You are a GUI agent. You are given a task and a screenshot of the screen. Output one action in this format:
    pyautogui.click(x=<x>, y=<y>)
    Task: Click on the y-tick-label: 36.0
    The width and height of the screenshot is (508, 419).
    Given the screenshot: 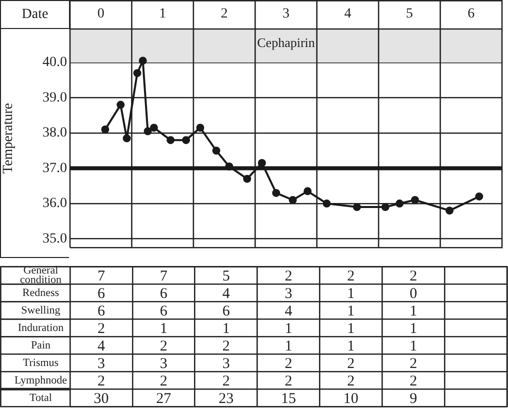 What is the action you would take?
    pyautogui.click(x=54, y=204)
    